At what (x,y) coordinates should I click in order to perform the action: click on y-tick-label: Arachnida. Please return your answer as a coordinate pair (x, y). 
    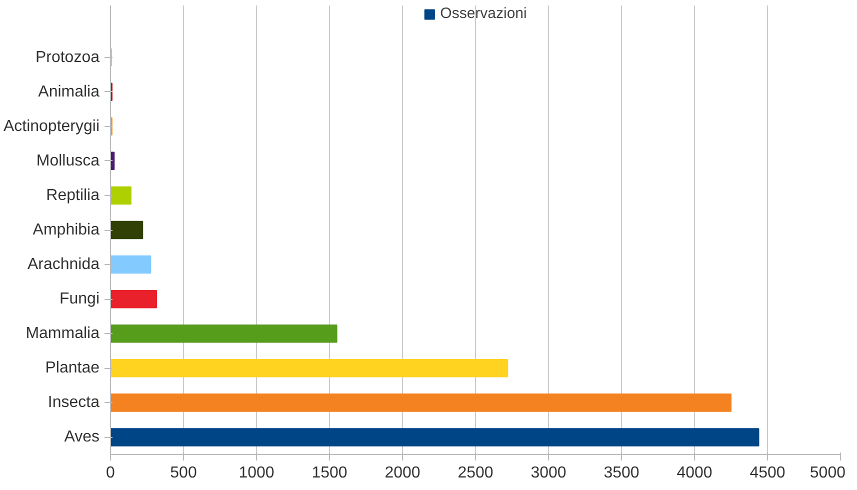
    Looking at the image, I should click on (63, 265).